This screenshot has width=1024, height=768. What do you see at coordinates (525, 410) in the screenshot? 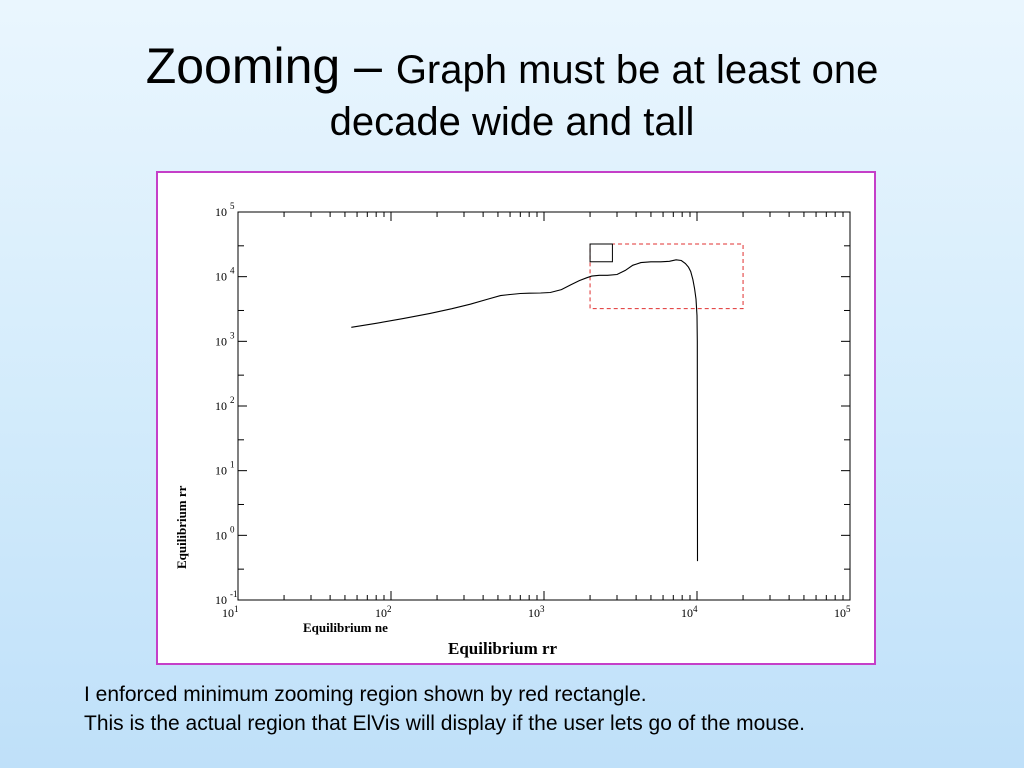
I see `series-line` at bounding box center [525, 410].